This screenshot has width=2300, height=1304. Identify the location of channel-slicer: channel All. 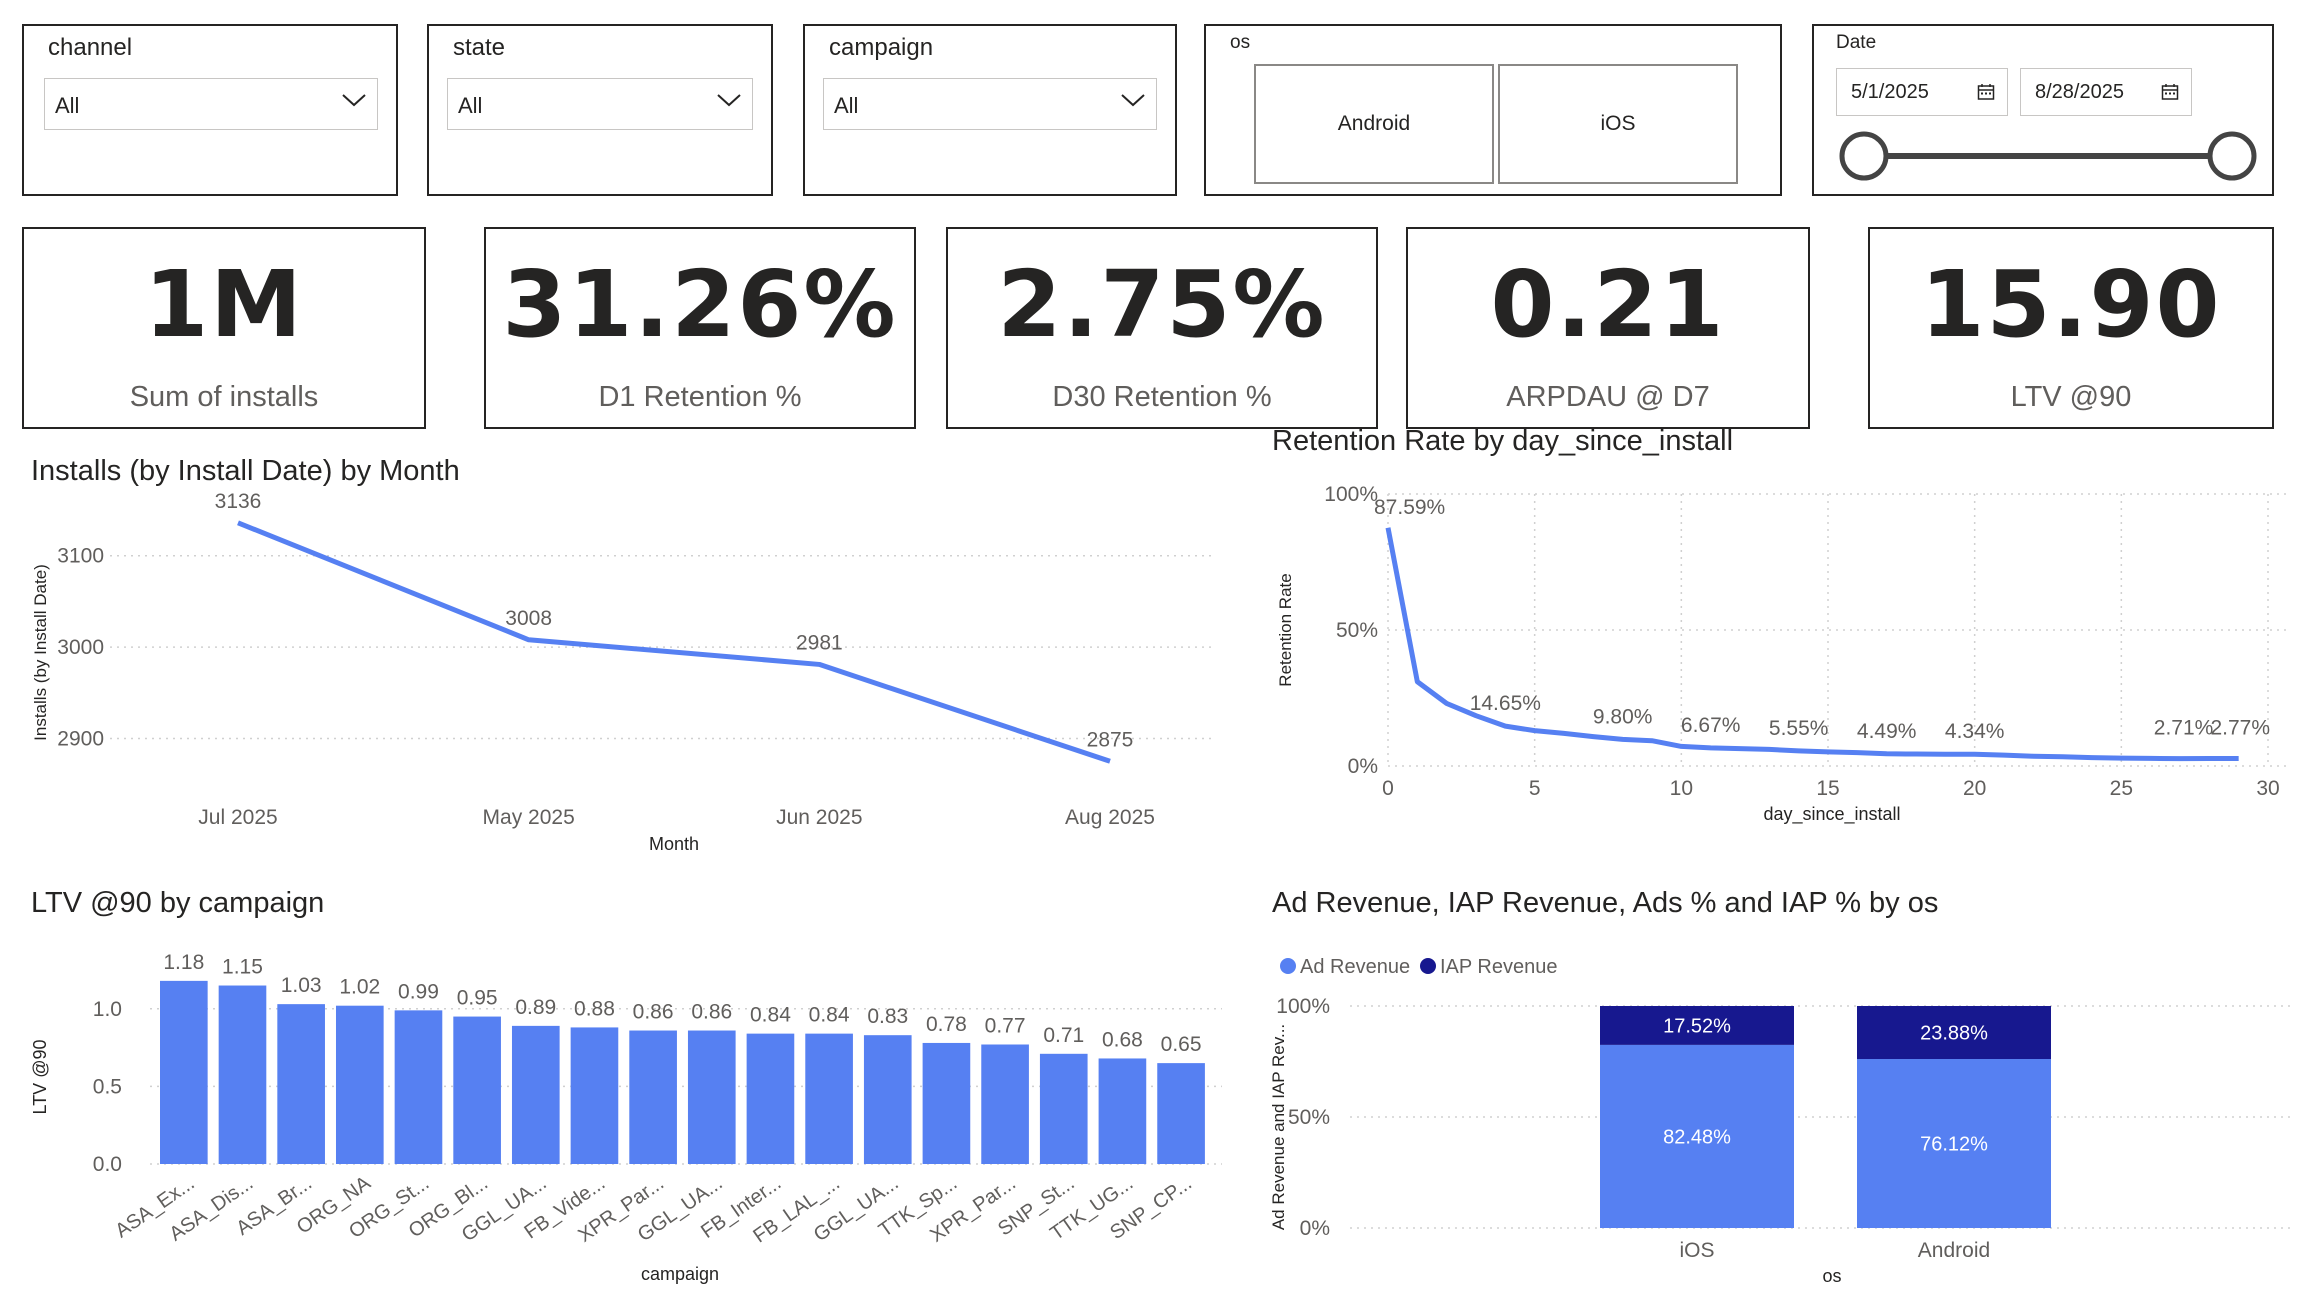
(210, 110).